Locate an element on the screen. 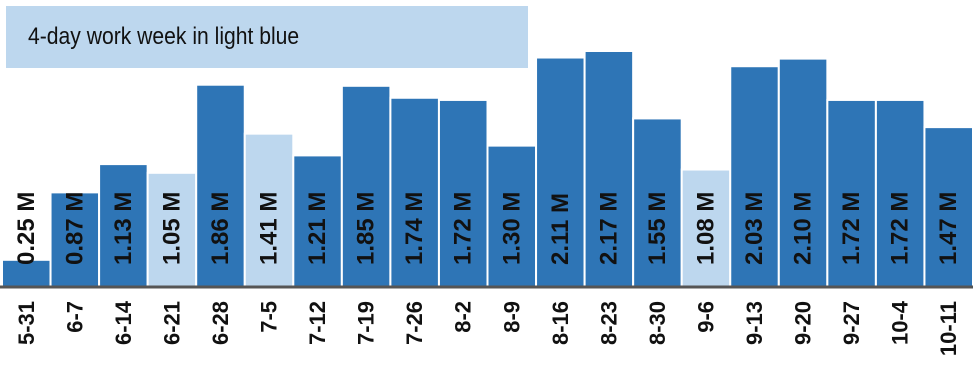 Image resolution: width=973 pixels, height=375 pixels. x-tick-label-8-2: 8-2 is located at coordinates (463, 317).